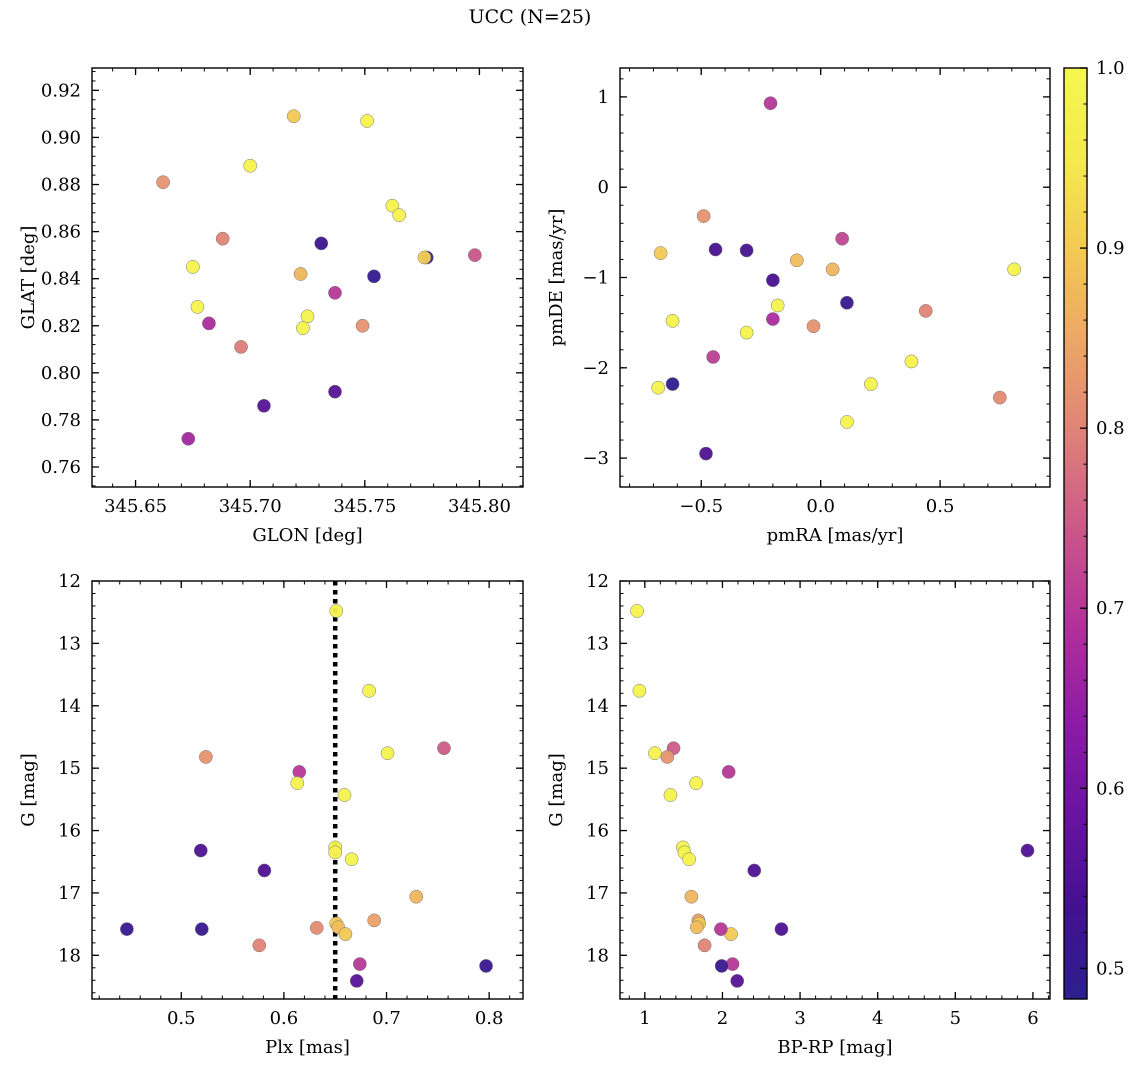 This screenshot has width=1136, height=1067. What do you see at coordinates (250, 506) in the screenshot?
I see `x-tick-label: 345.70` at bounding box center [250, 506].